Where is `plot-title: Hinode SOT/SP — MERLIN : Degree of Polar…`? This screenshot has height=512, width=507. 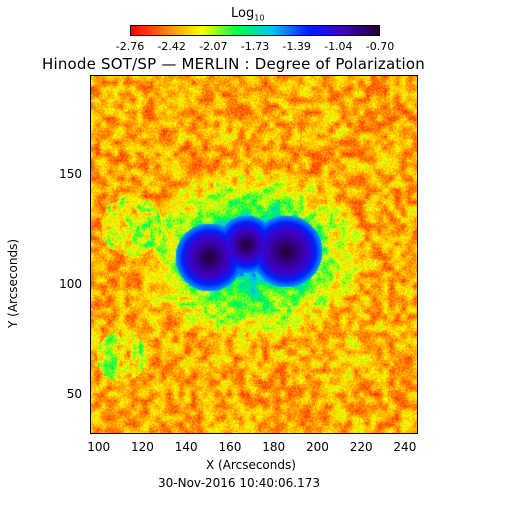 plot-title: Hinode SOT/SP — MERLIN : Degree of Polar… is located at coordinates (233, 64).